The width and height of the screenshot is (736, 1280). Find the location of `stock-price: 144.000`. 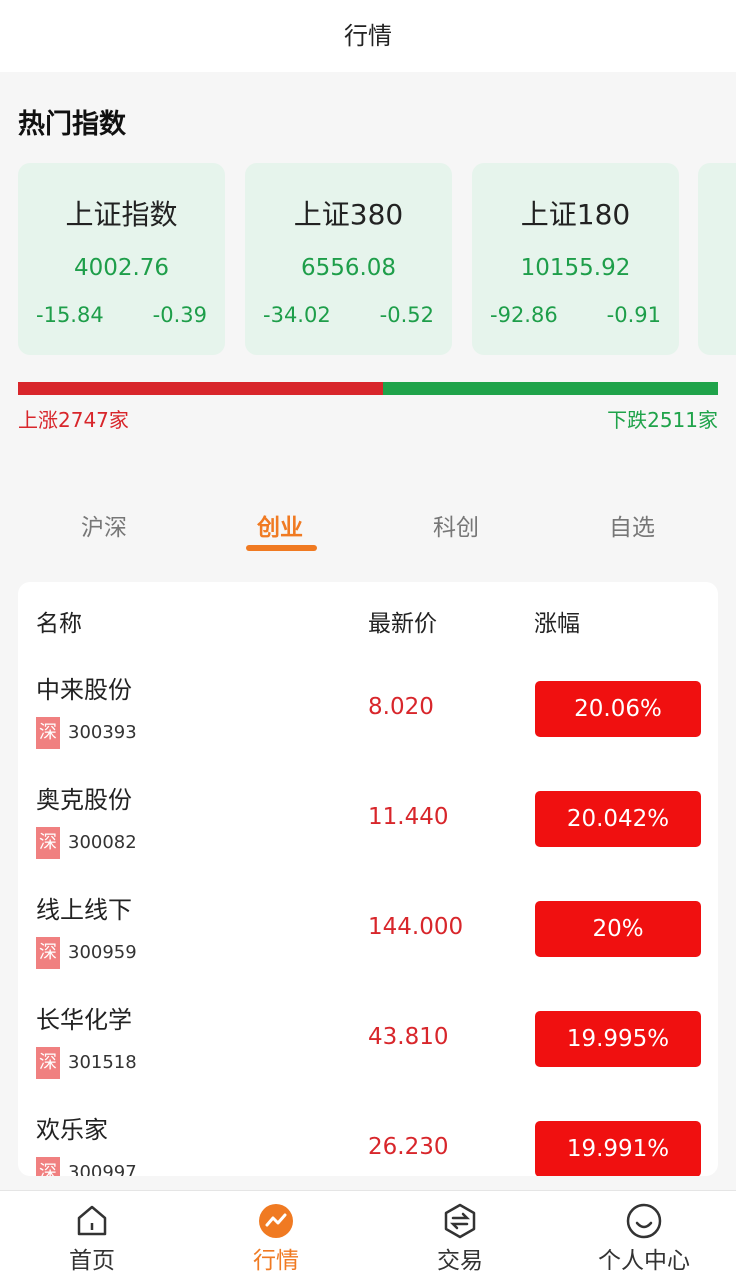

stock-price: 144.000 is located at coordinates (416, 927).